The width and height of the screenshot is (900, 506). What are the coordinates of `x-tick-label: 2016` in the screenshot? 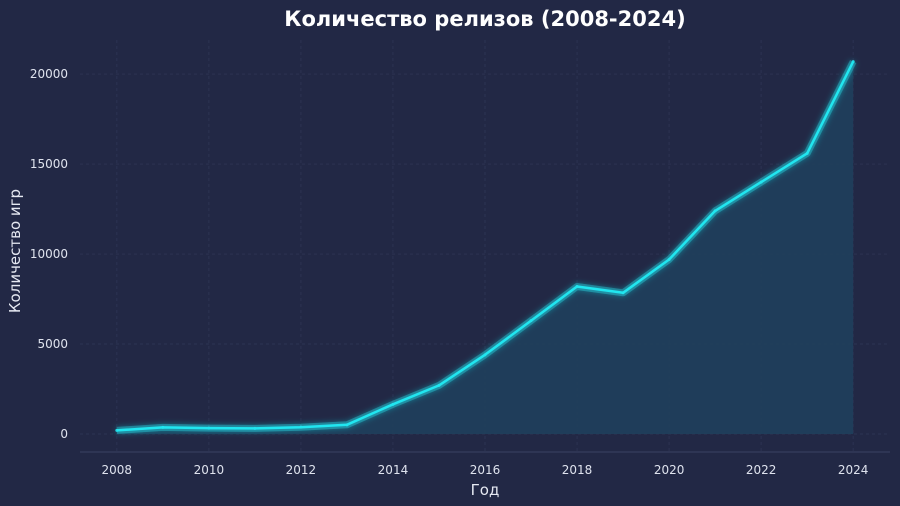 It's located at (485, 470).